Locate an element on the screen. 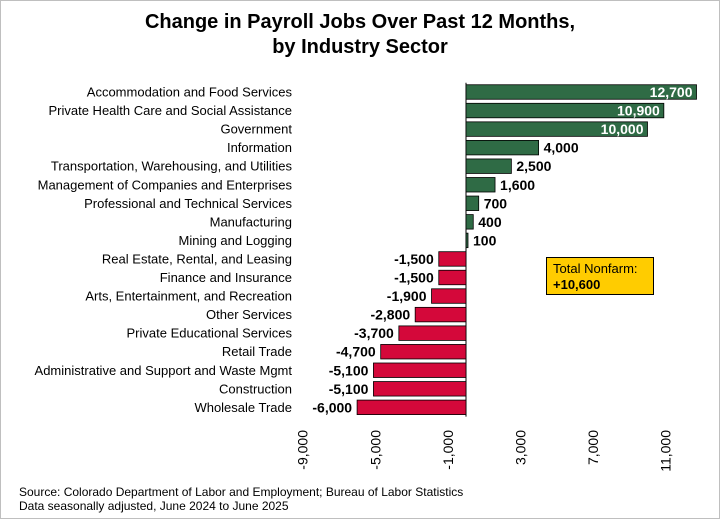 The height and width of the screenshot is (519, 720). value-label-15: -5,100 is located at coordinates (349, 370).